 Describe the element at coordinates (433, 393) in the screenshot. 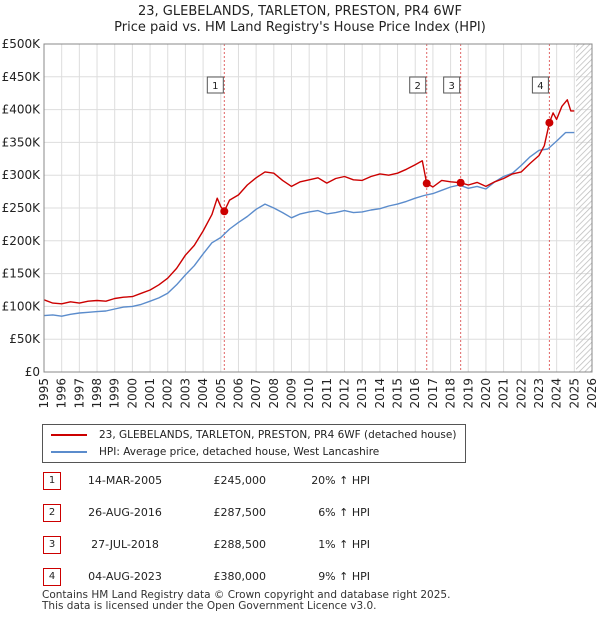

I see `x-tick-label: 2017` at that location.